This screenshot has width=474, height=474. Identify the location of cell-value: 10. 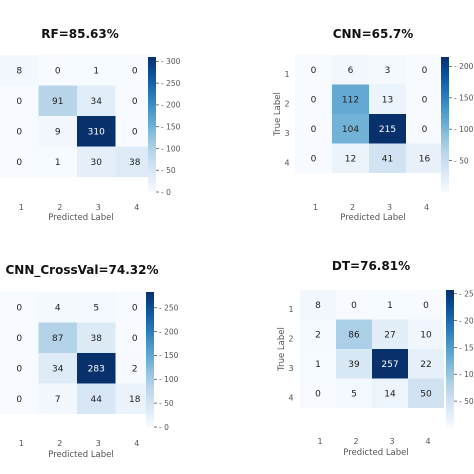
(426, 335).